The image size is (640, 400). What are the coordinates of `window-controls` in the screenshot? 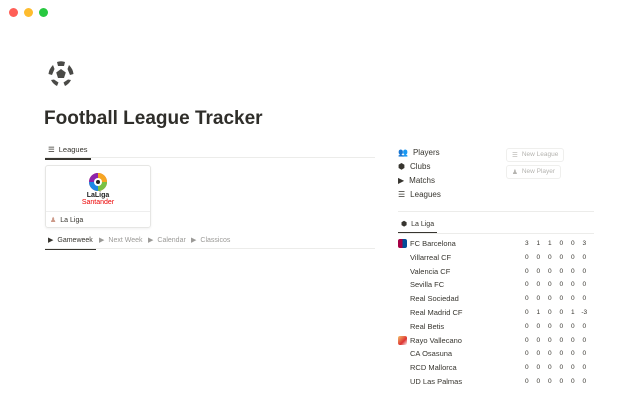 It's located at (28, 12).